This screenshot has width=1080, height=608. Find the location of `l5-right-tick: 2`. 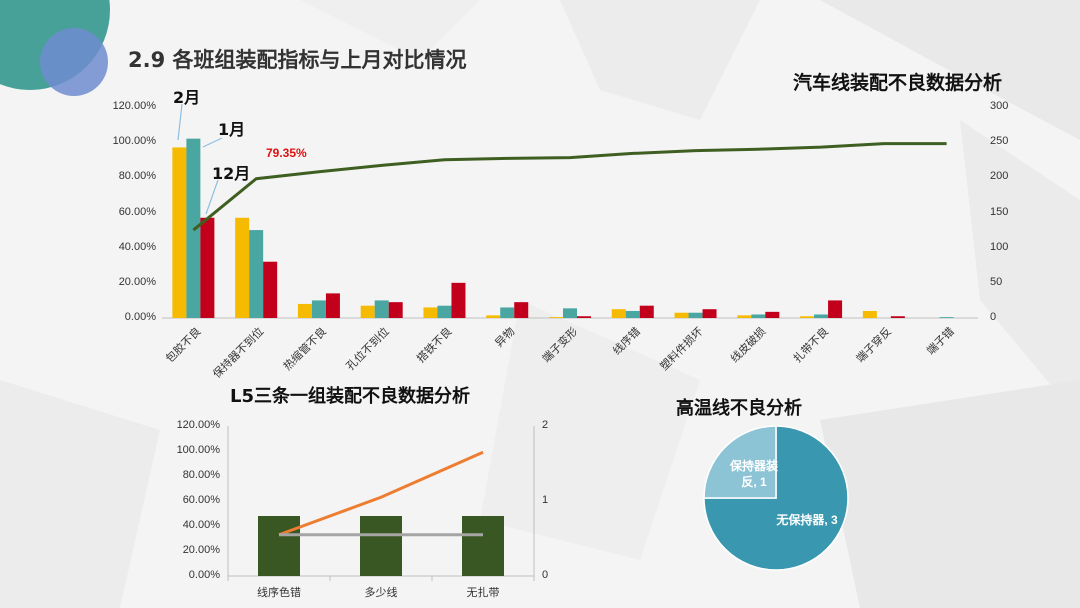

l5-right-tick: 2 is located at coordinates (545, 425).